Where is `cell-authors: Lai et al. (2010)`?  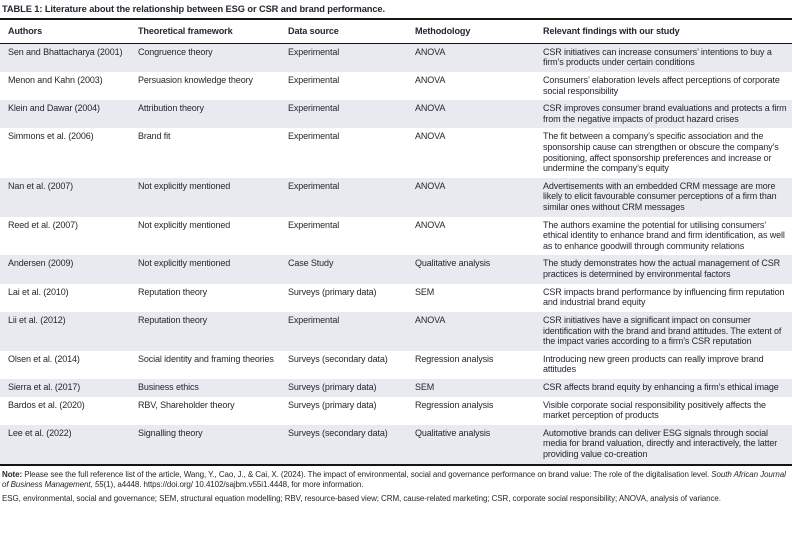 cell-authors: Lai et al. (2010) is located at coordinates (38, 291).